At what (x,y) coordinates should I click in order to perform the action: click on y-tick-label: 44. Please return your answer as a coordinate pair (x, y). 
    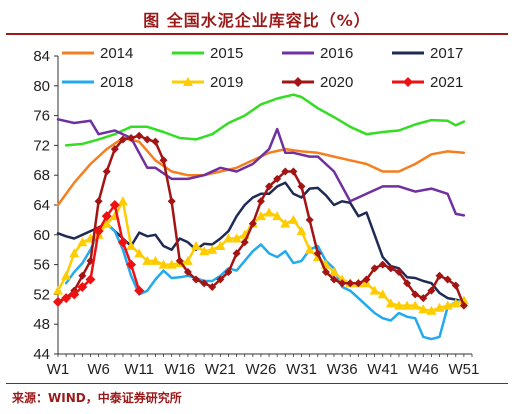
    Looking at the image, I should click on (41, 354).